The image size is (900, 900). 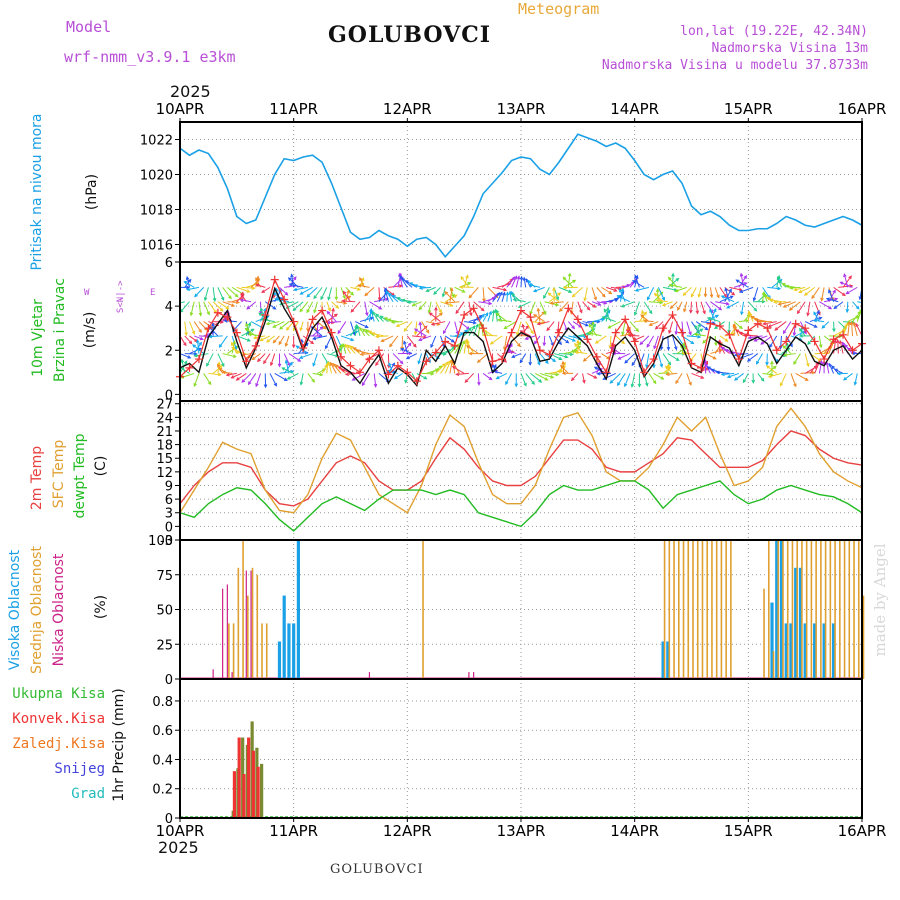 What do you see at coordinates (164, 473) in the screenshot?
I see `y-tick-label: 12` at bounding box center [164, 473].